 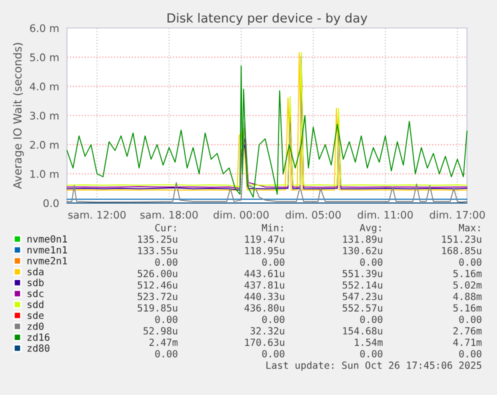 I want to click on y-axis-title: Average IO Wait (seconds), so click(x=18, y=116).